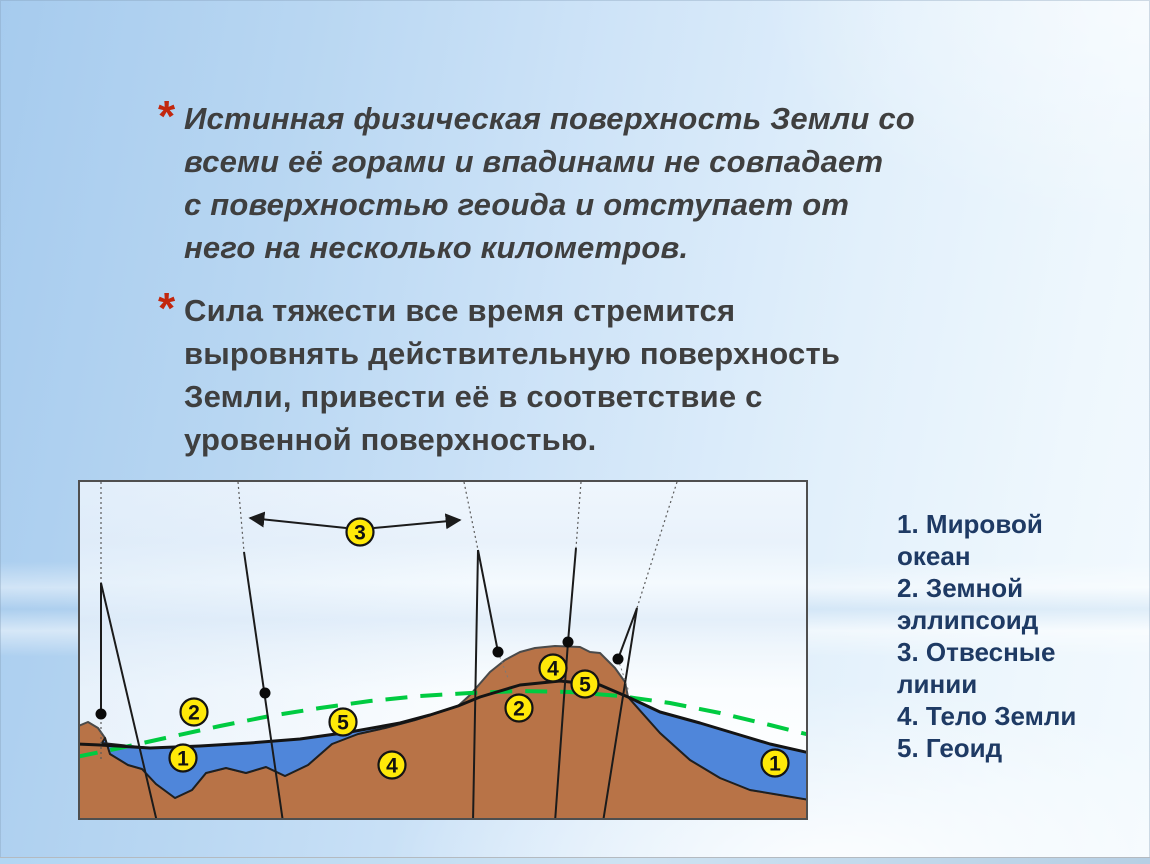  Describe the element at coordinates (517, 204) in the screenshot. I see `bullet-1-line-3: с поверхностью геоида и отступает от` at that location.